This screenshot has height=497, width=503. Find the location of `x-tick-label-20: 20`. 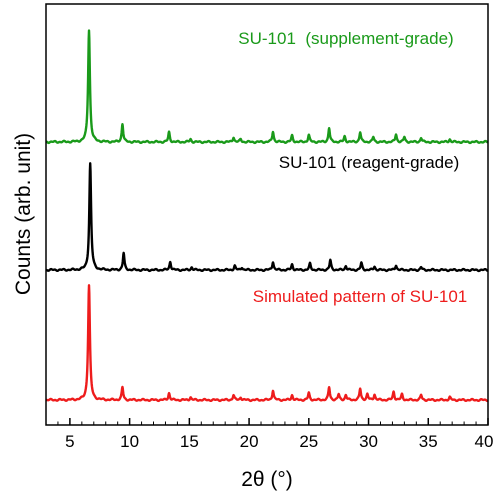

x-tick-label-20: 20 is located at coordinates (249, 441).